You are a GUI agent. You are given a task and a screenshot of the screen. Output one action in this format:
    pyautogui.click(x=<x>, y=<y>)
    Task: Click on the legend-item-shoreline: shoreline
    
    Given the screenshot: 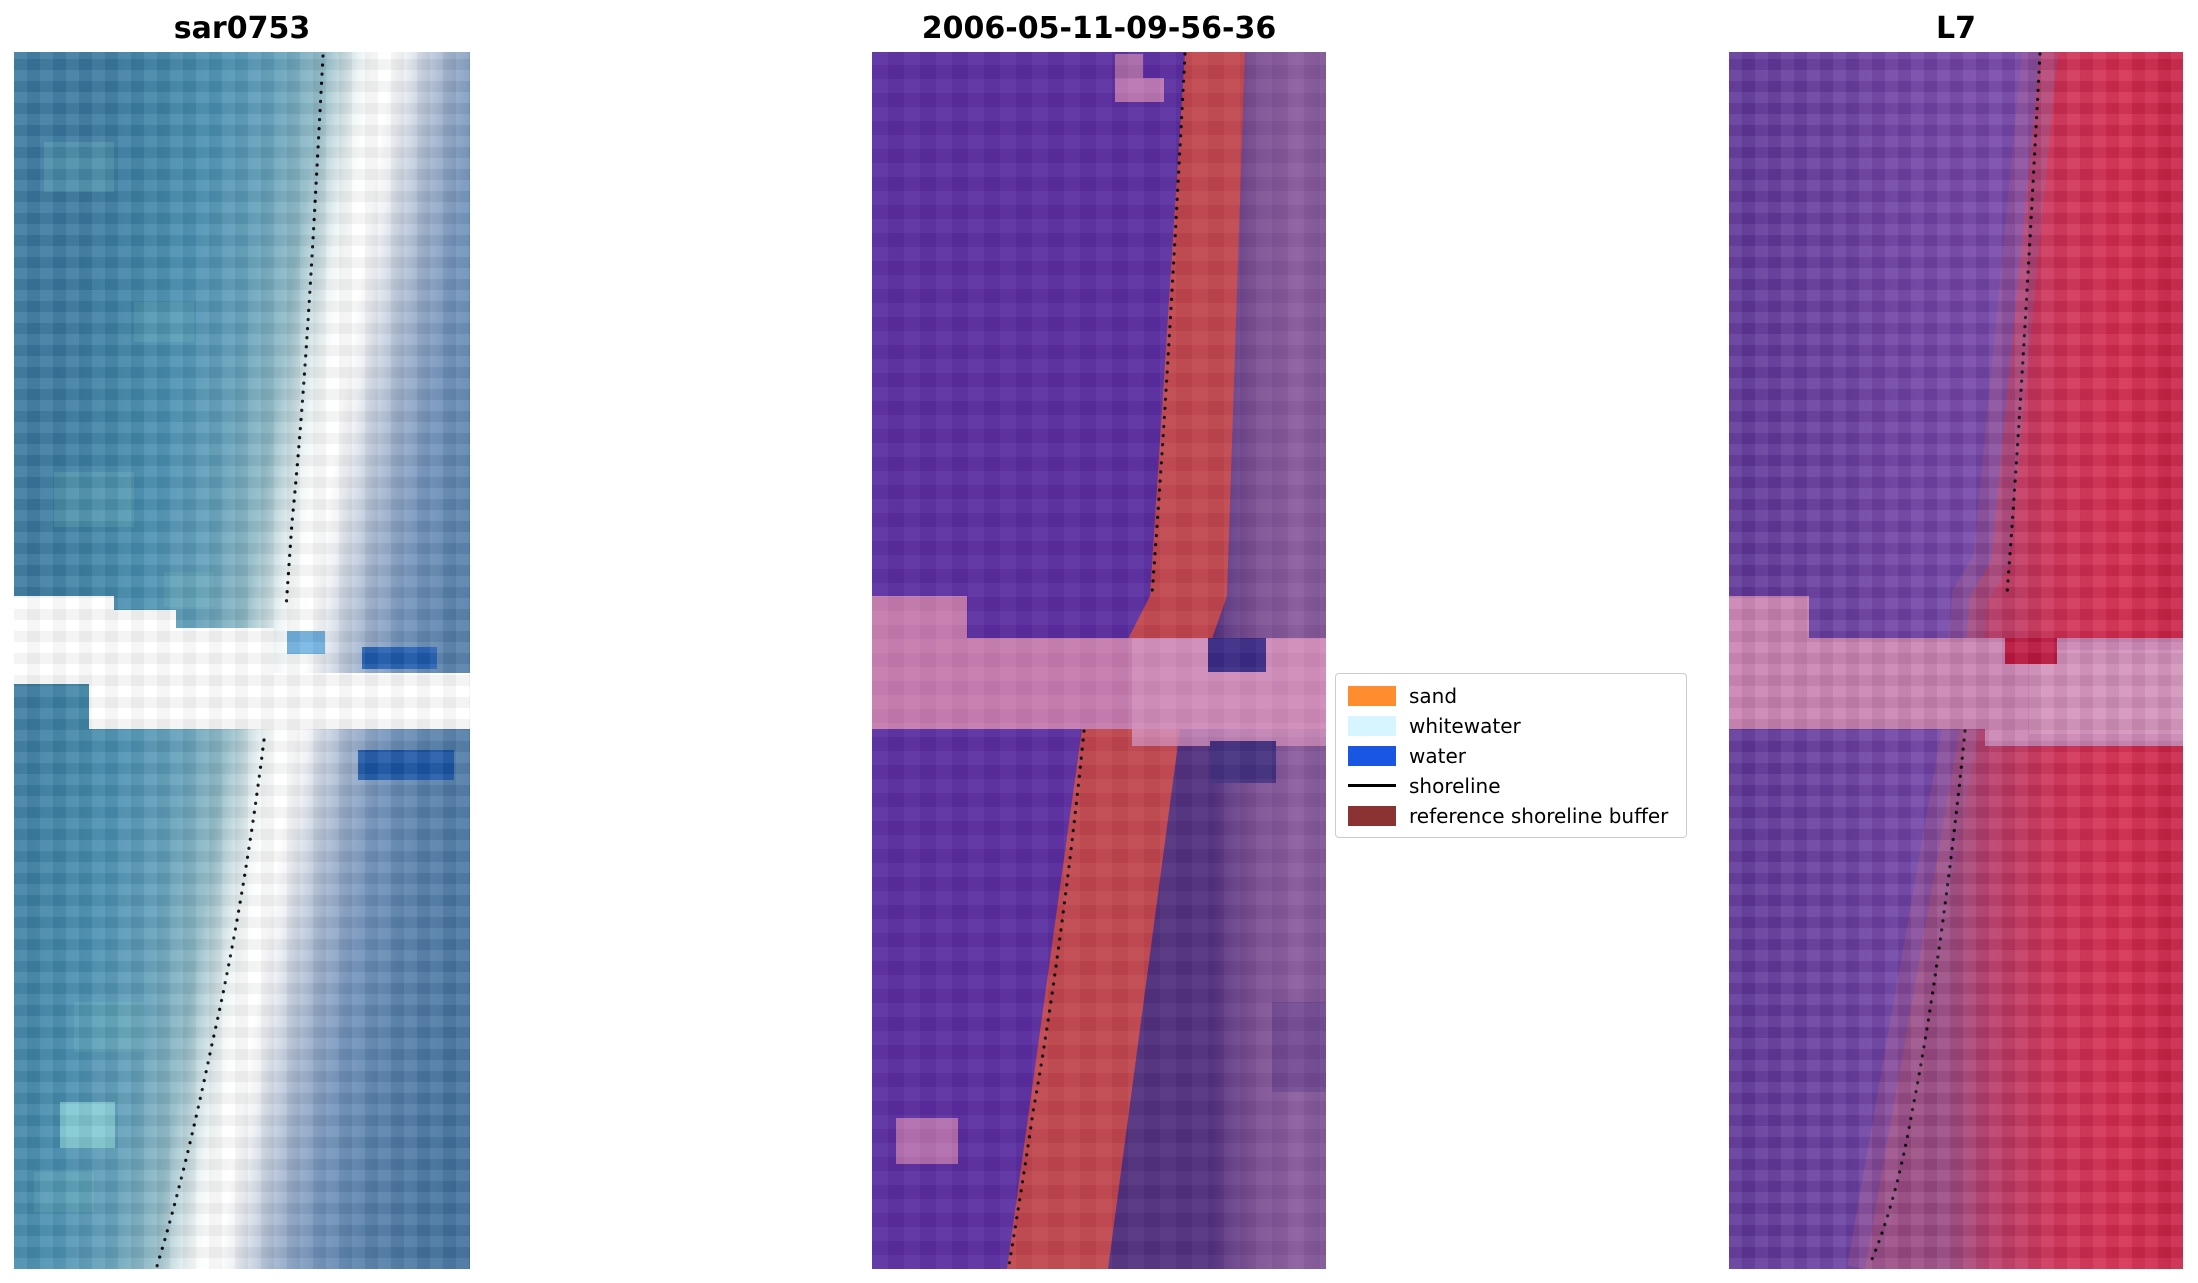 What is the action you would take?
    pyautogui.click(x=1511, y=785)
    